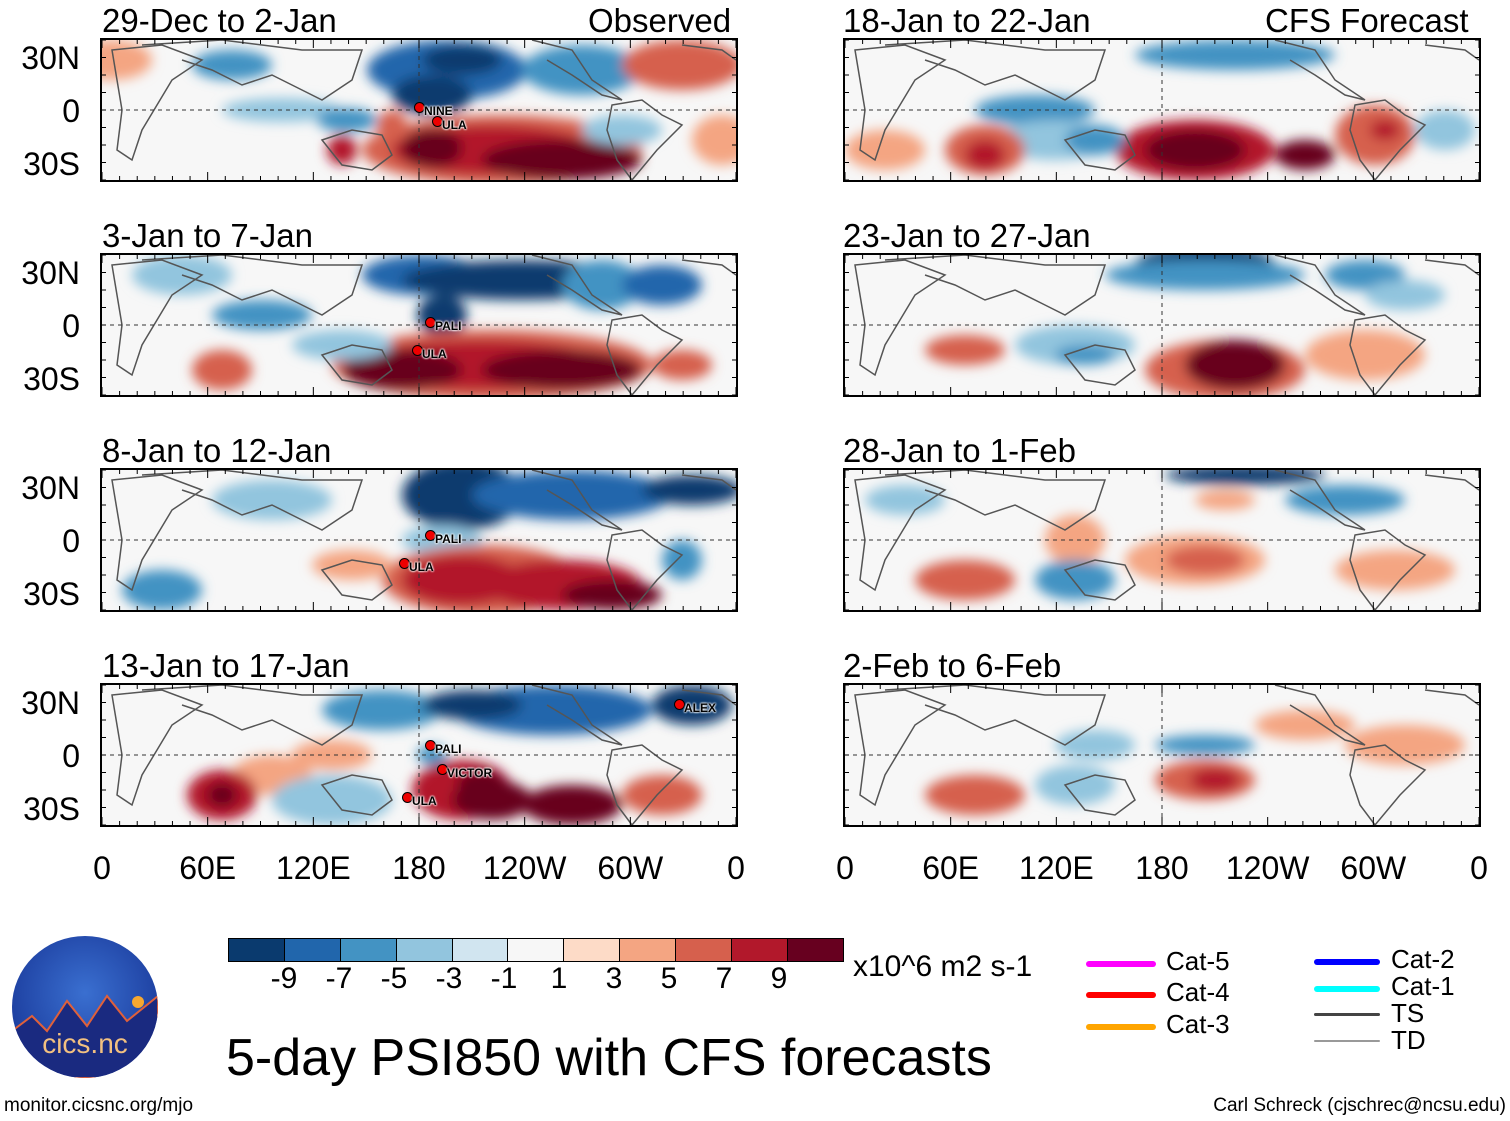  What do you see at coordinates (449, 978) in the screenshot?
I see `colorbar-label: -3` at bounding box center [449, 978].